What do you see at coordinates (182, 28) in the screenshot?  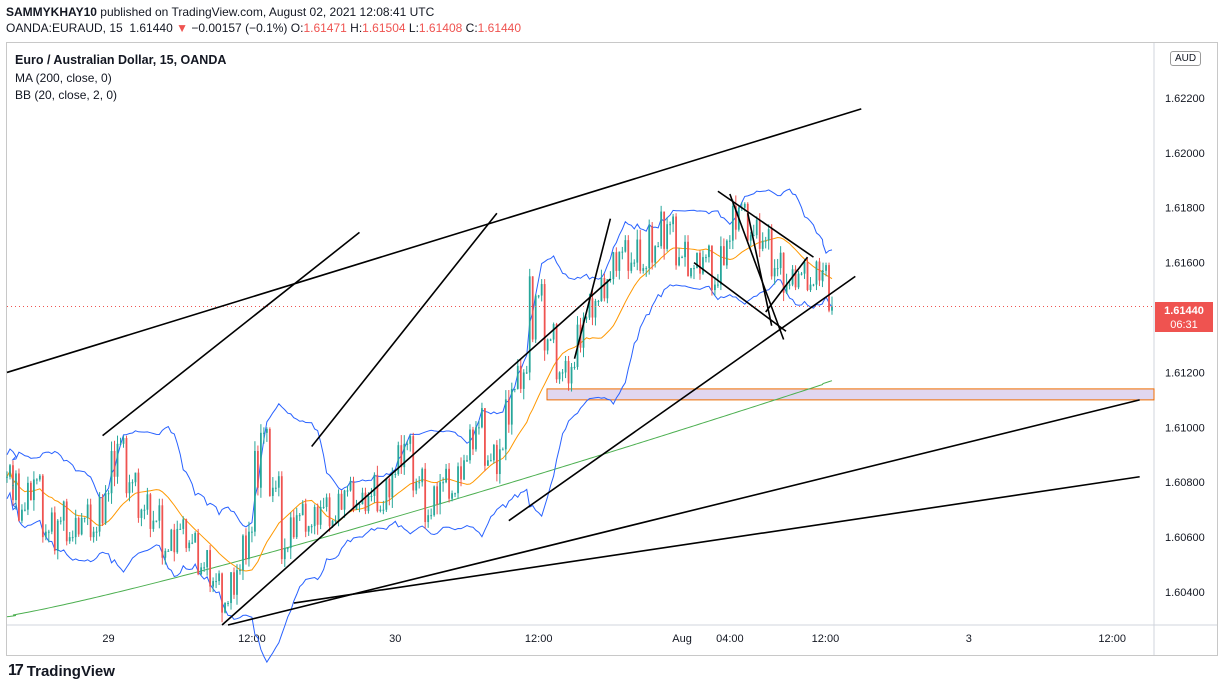 I see `change-down-icon: ▼` at bounding box center [182, 28].